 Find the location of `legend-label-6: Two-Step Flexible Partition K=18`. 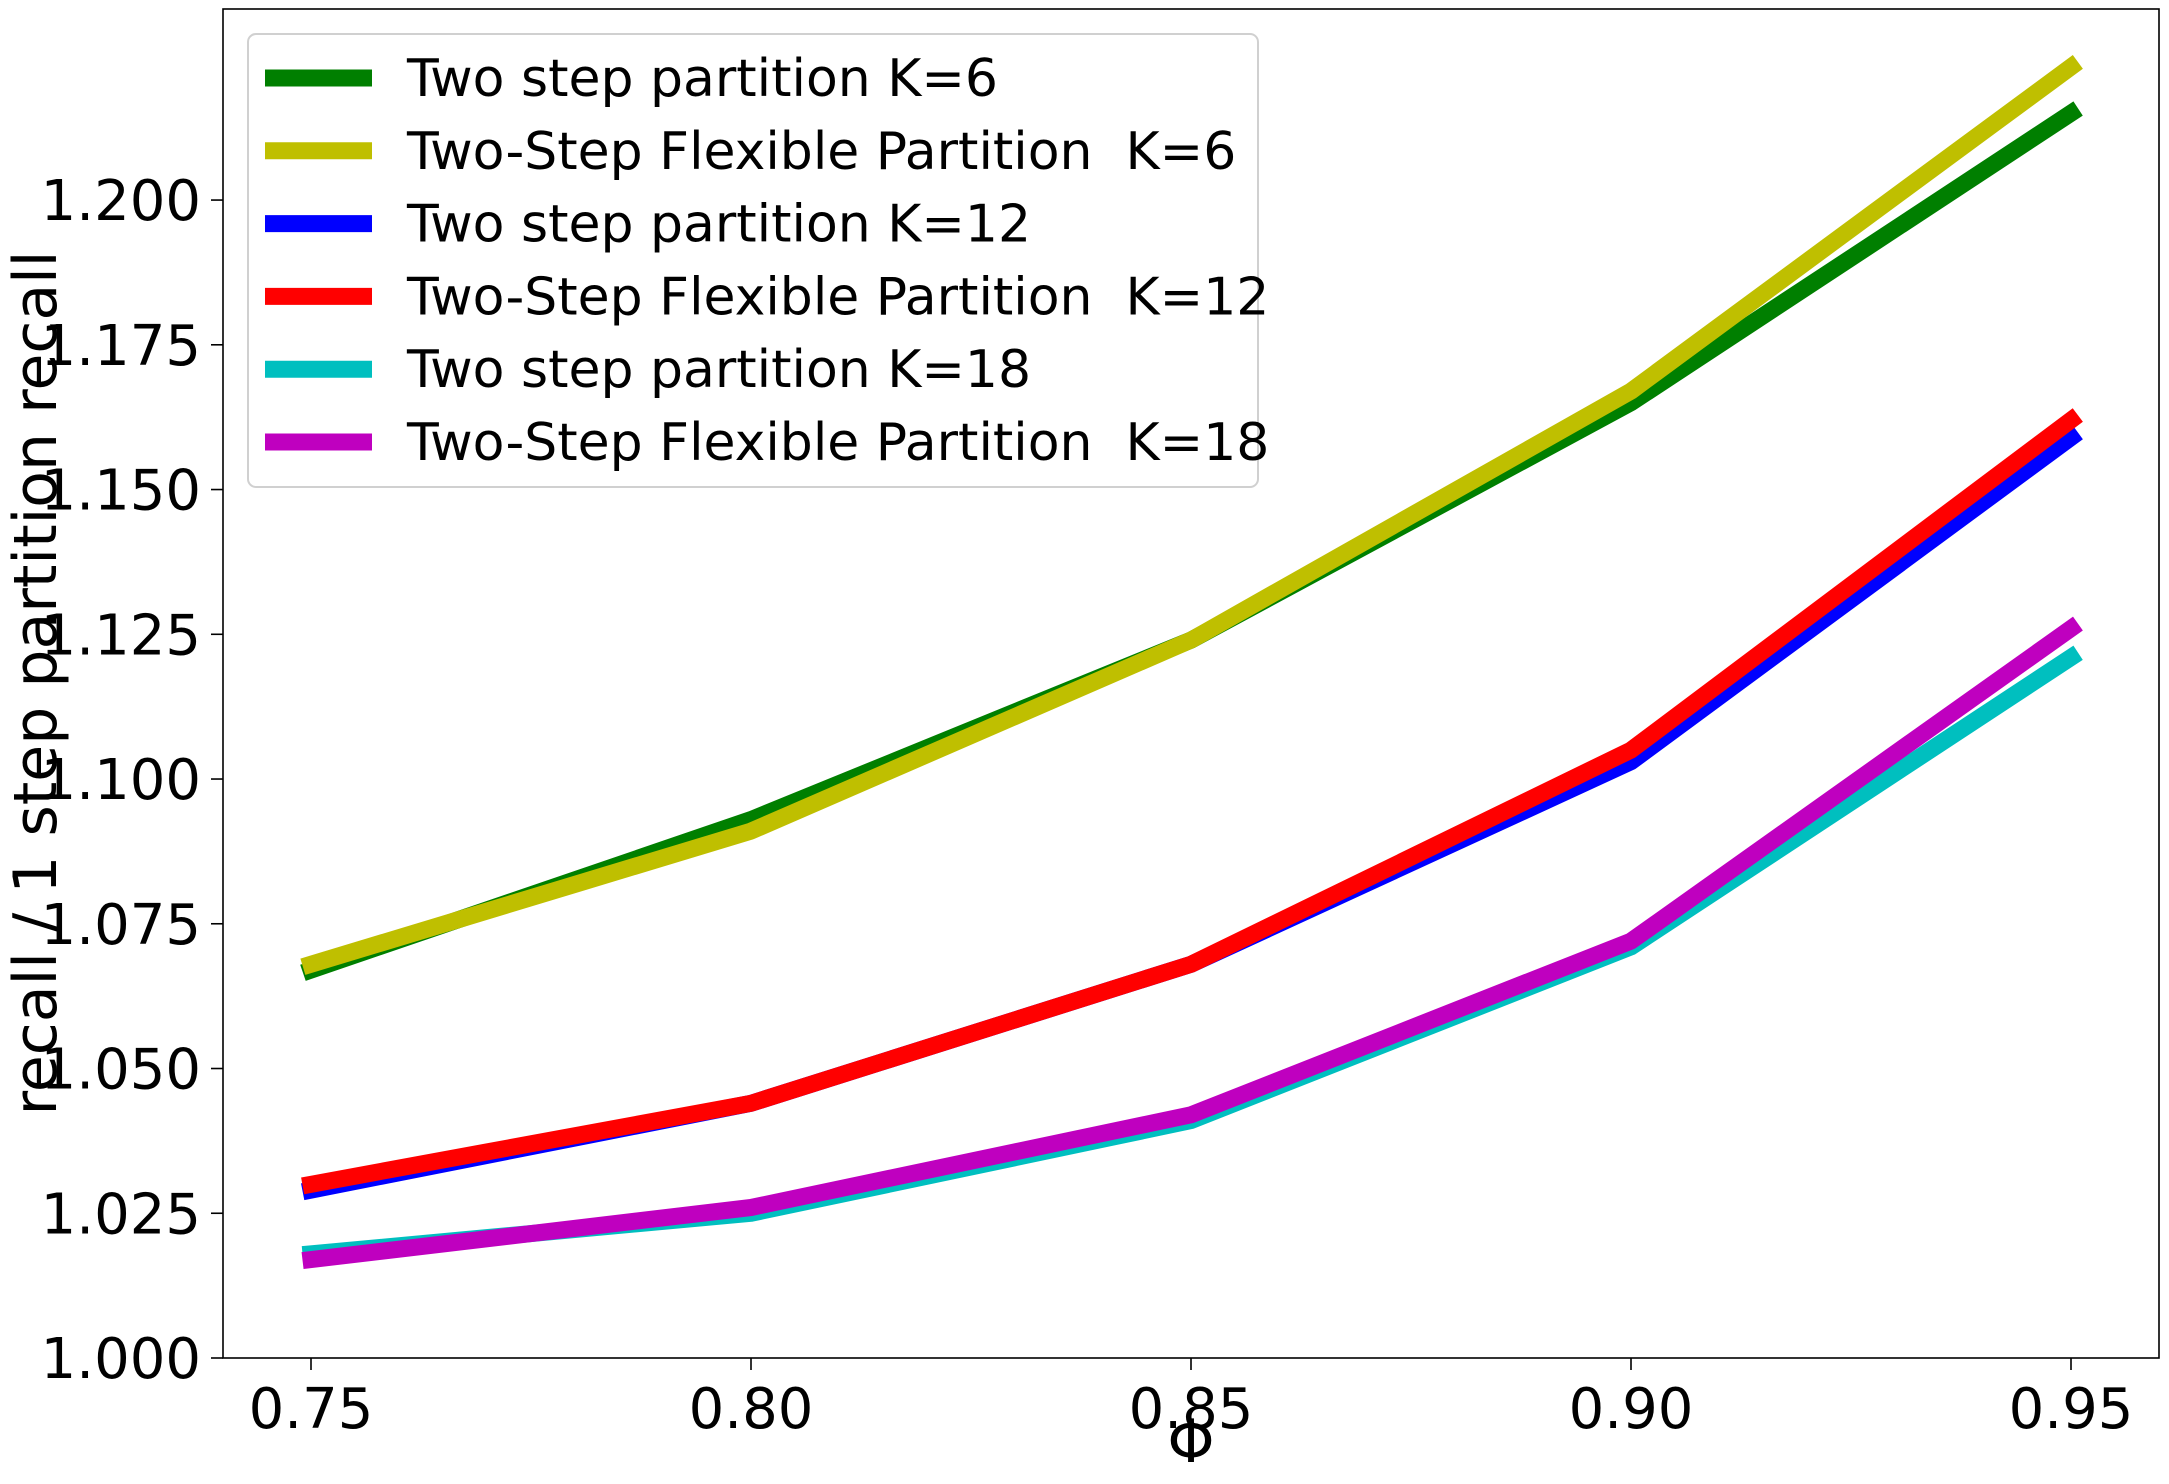

legend-label-6: Two-Step Flexible Partition K=18 is located at coordinates (837, 443).